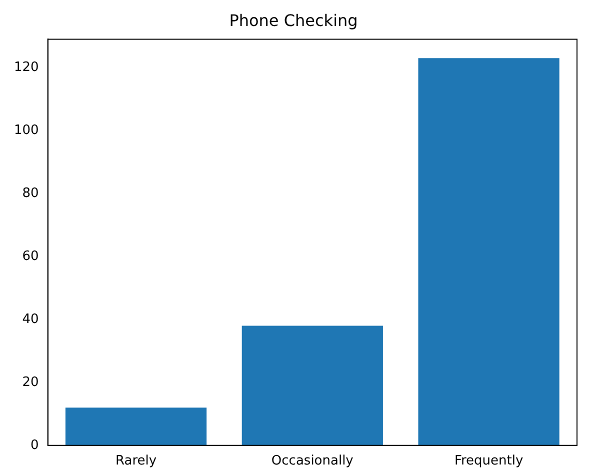 The image size is (591, 474). I want to click on y-tick-label: 40, so click(30, 319).